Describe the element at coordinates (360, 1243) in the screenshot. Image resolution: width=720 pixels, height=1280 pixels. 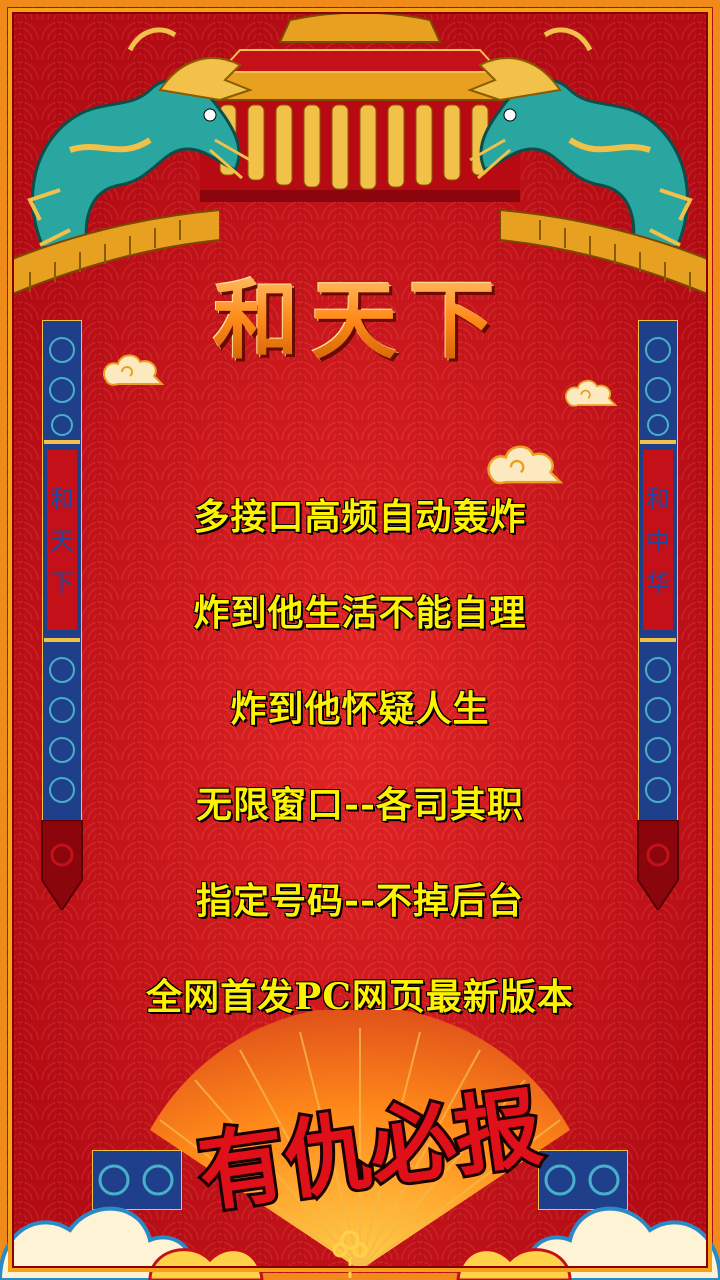
I see `bottom-clouds` at that location.